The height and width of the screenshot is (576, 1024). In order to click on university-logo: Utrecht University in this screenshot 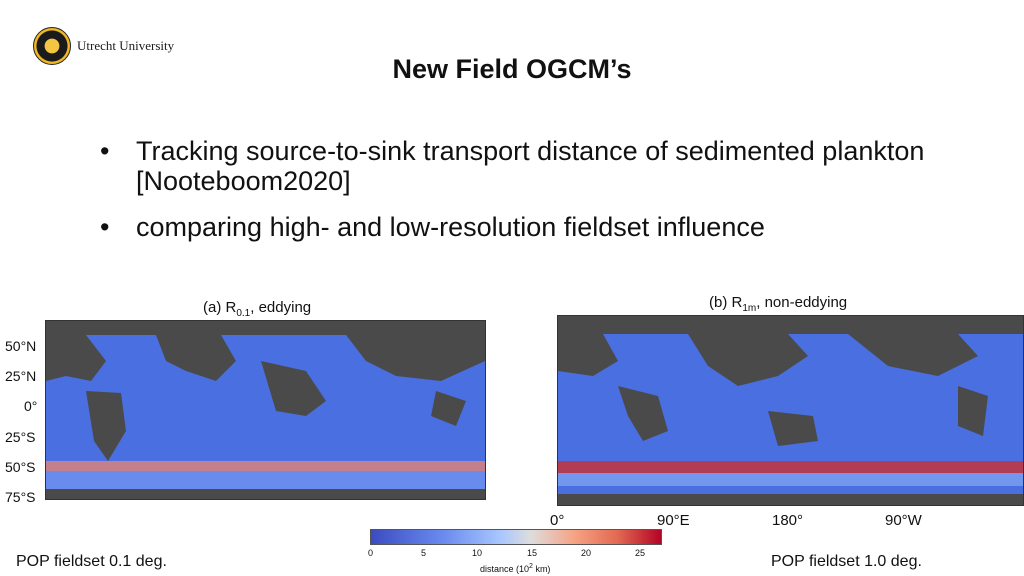, I will do `click(103, 46)`.